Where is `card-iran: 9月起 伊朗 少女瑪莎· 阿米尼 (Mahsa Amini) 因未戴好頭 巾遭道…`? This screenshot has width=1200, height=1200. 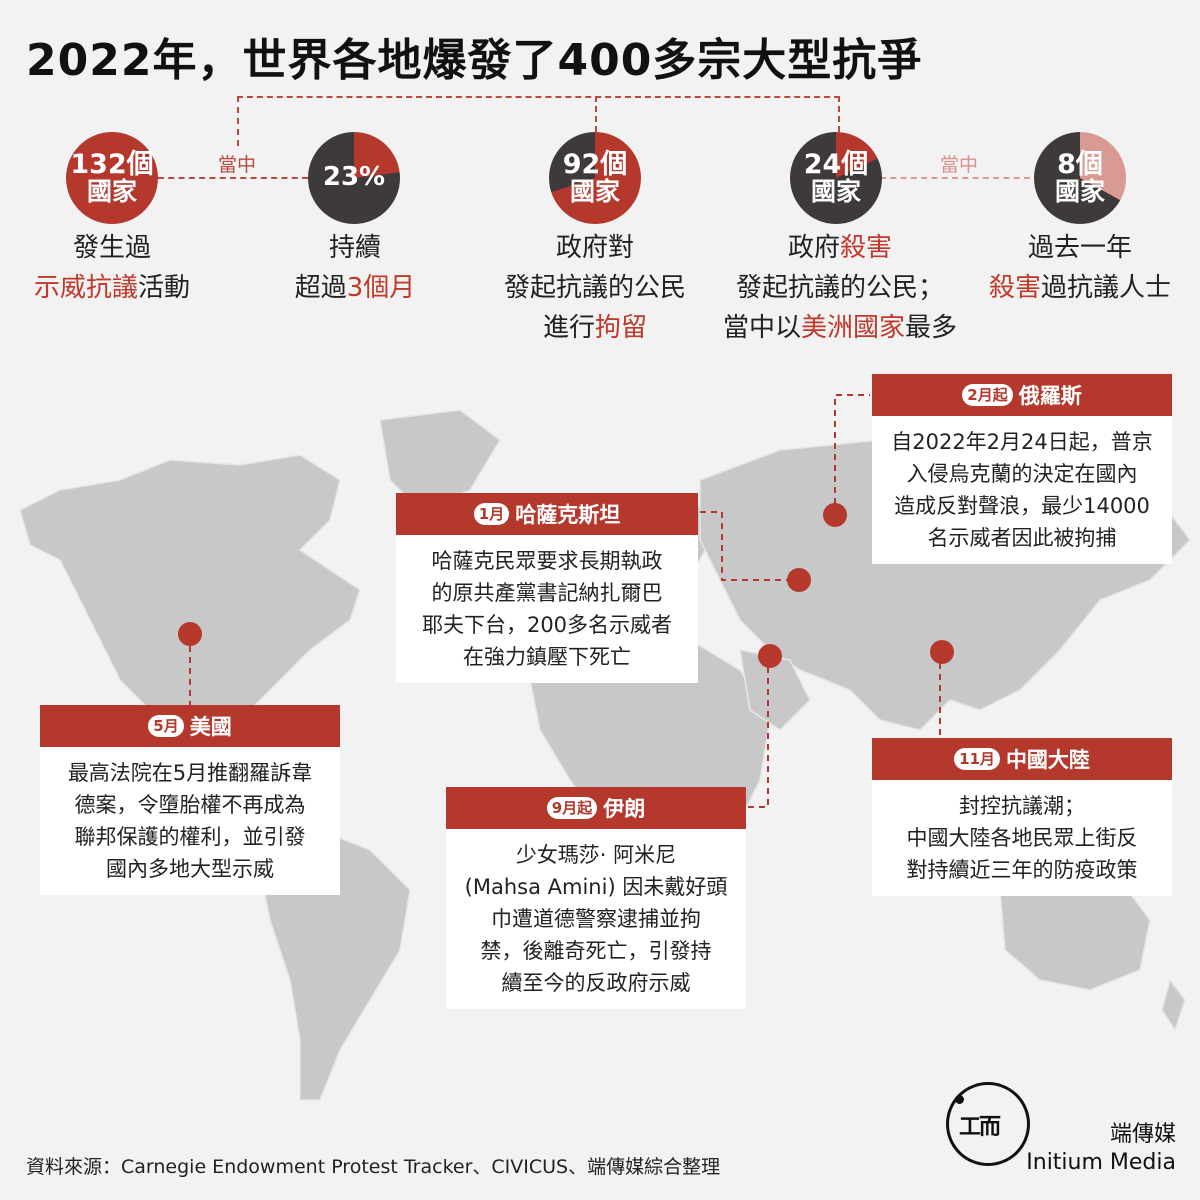
card-iran: 9月起 伊朗 少女瑪莎· 阿米尼 (Mahsa Amini) 因未戴好頭 巾遭道… is located at coordinates (596, 898).